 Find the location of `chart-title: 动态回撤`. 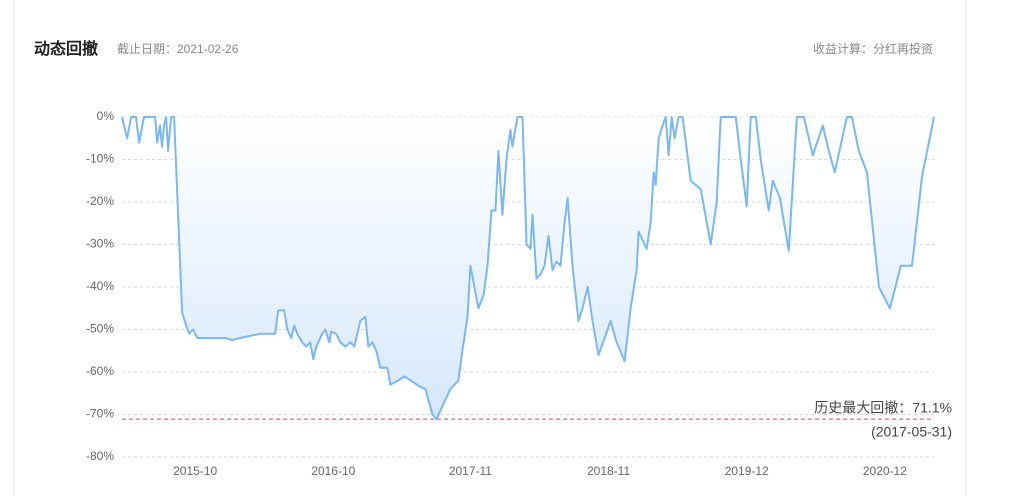

chart-title: 动态回撤 is located at coordinates (66, 48).